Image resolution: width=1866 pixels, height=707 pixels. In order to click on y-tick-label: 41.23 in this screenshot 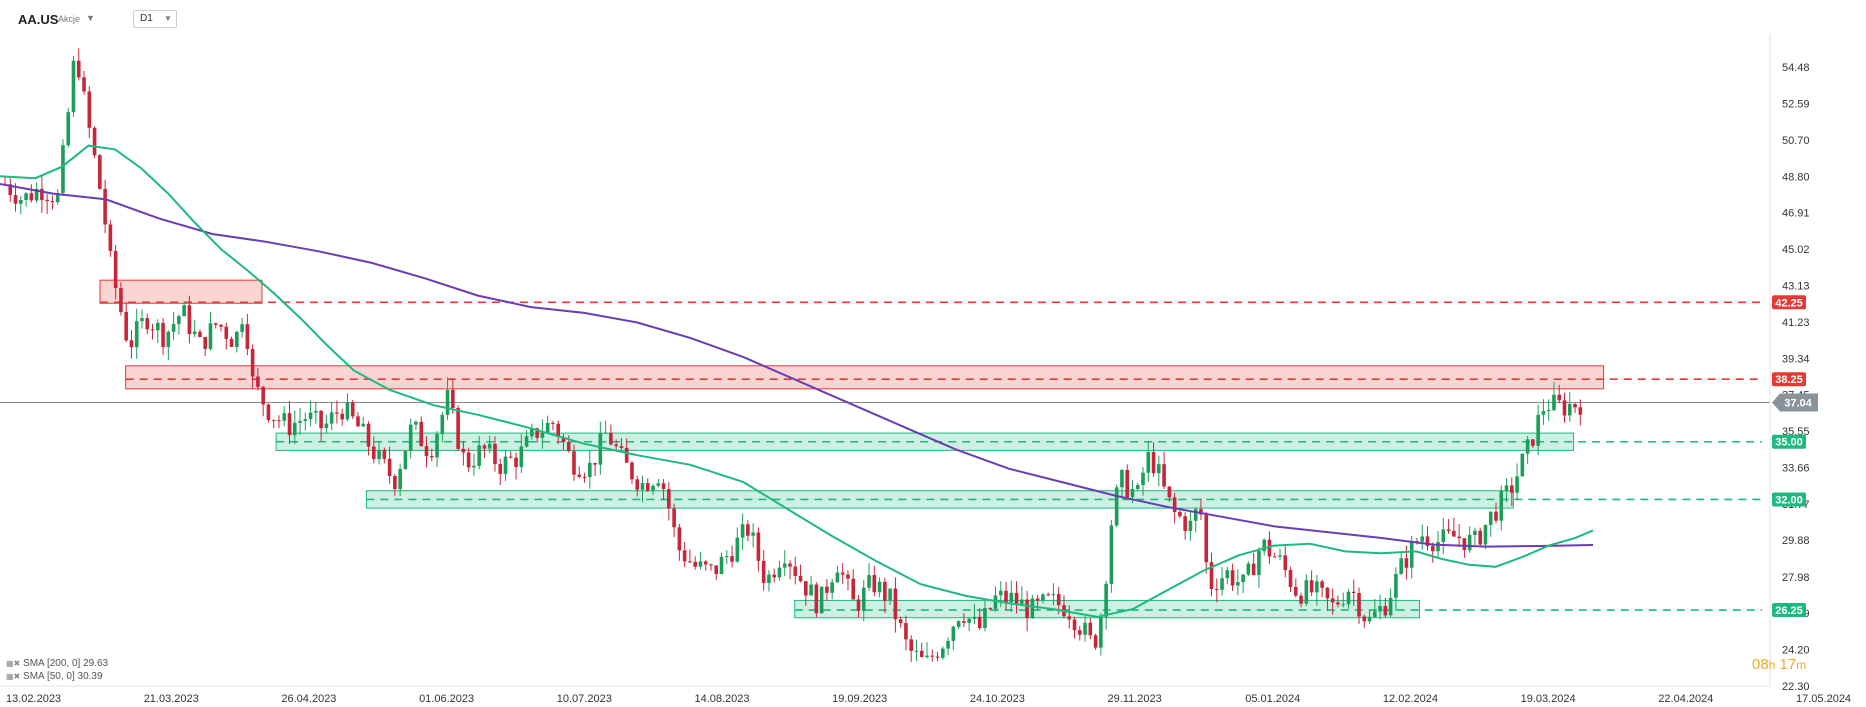, I will do `click(1796, 323)`.